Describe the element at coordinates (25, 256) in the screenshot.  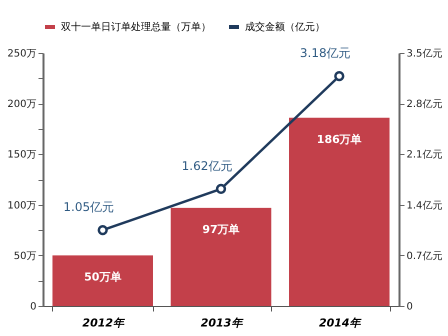
I see `y-tick-label: 50万` at that location.